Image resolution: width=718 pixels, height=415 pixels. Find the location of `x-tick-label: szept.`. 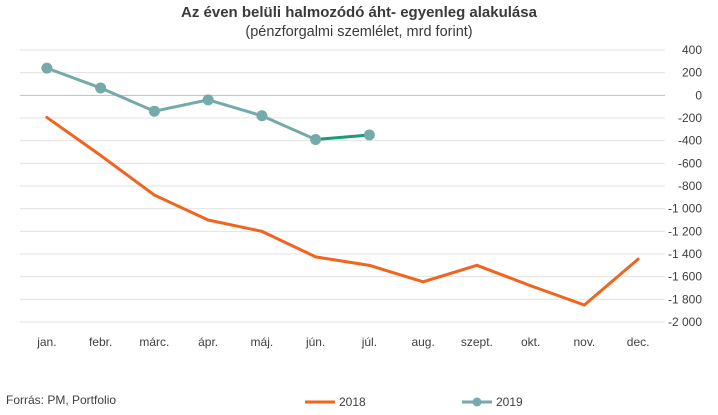

x-tick-label: szept. is located at coordinates (477, 342).